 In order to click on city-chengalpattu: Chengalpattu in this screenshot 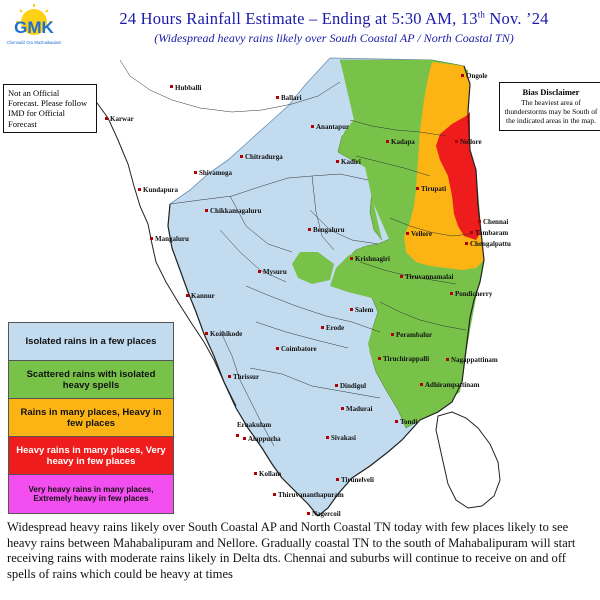, I will do `click(490, 244)`.